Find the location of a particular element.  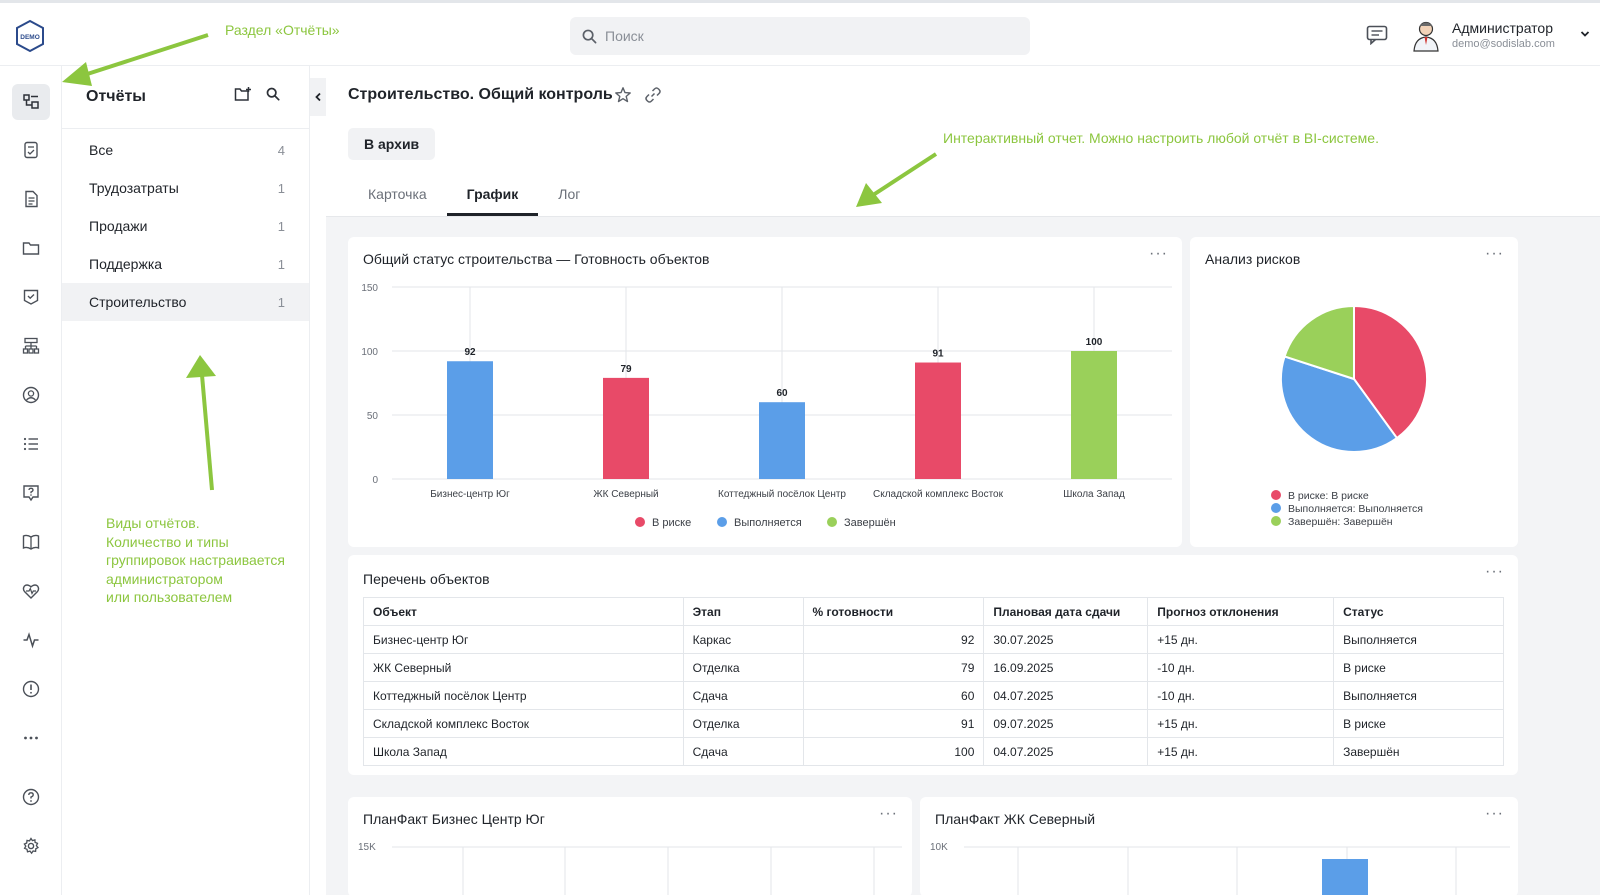

rail-item-documents is located at coordinates (31, 199).